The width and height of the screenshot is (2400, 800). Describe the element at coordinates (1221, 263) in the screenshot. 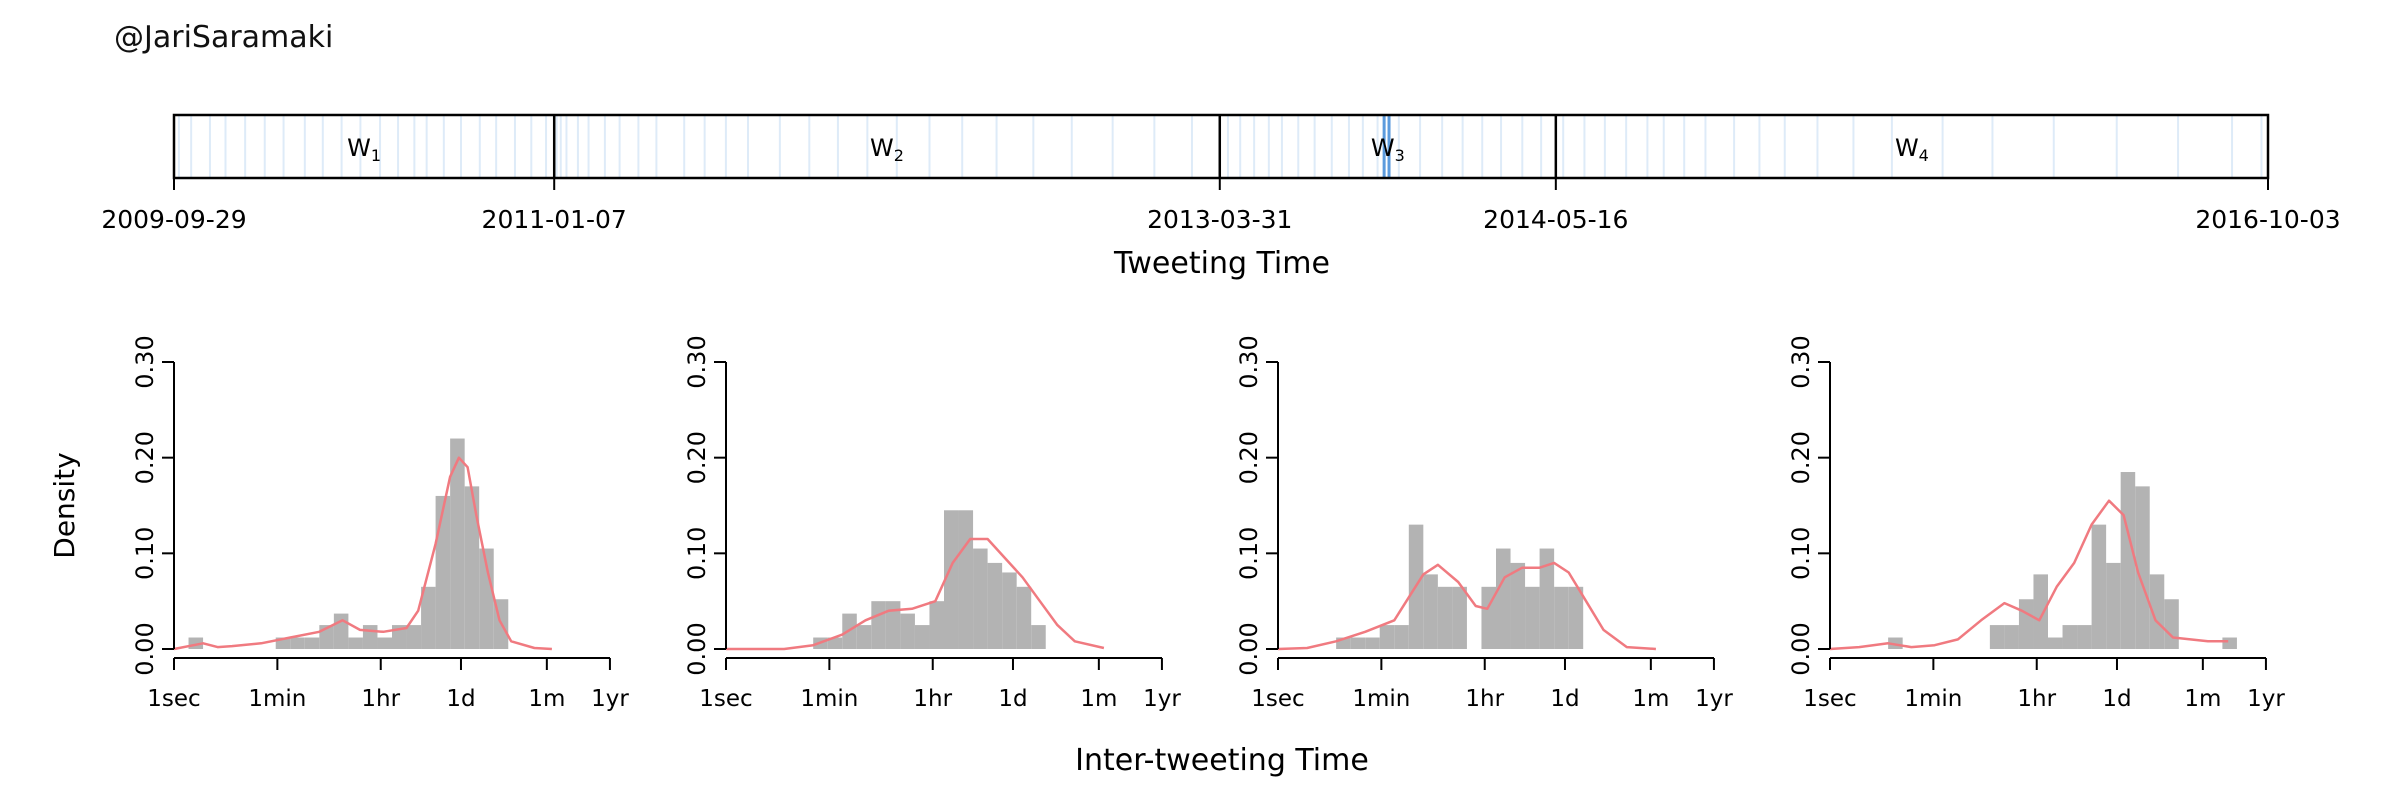

I see `timeline-xlabel: Tweeting Time` at that location.